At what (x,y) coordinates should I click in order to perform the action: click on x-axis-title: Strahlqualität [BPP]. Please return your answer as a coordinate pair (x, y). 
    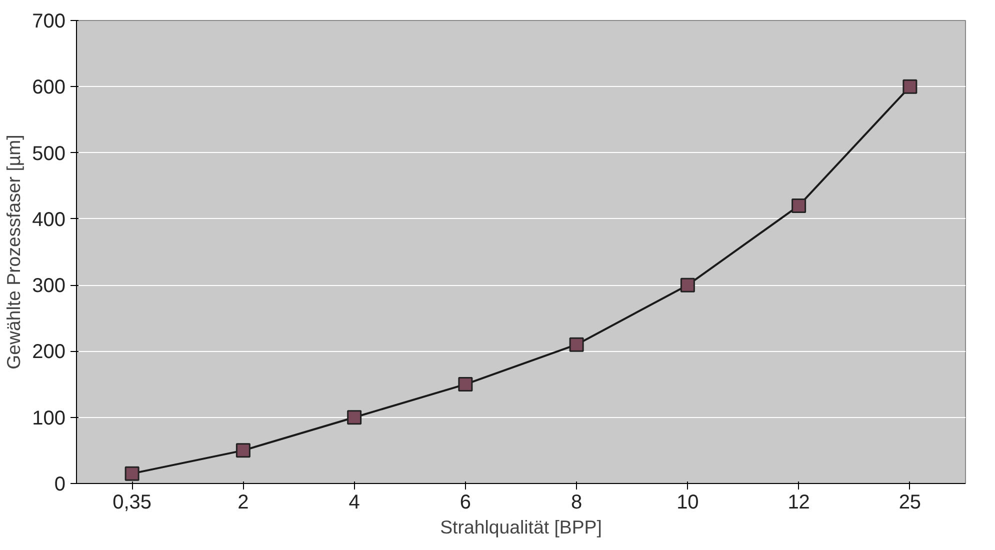
    Looking at the image, I should click on (521, 527).